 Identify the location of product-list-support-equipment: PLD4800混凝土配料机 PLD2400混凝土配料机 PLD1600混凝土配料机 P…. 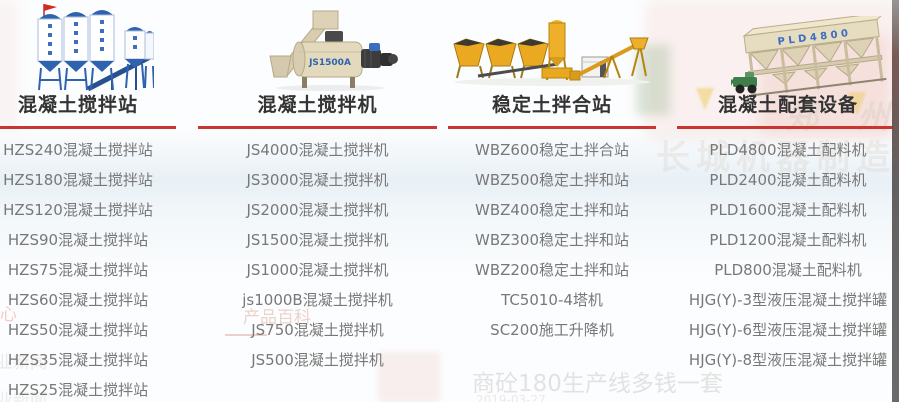
(788, 255).